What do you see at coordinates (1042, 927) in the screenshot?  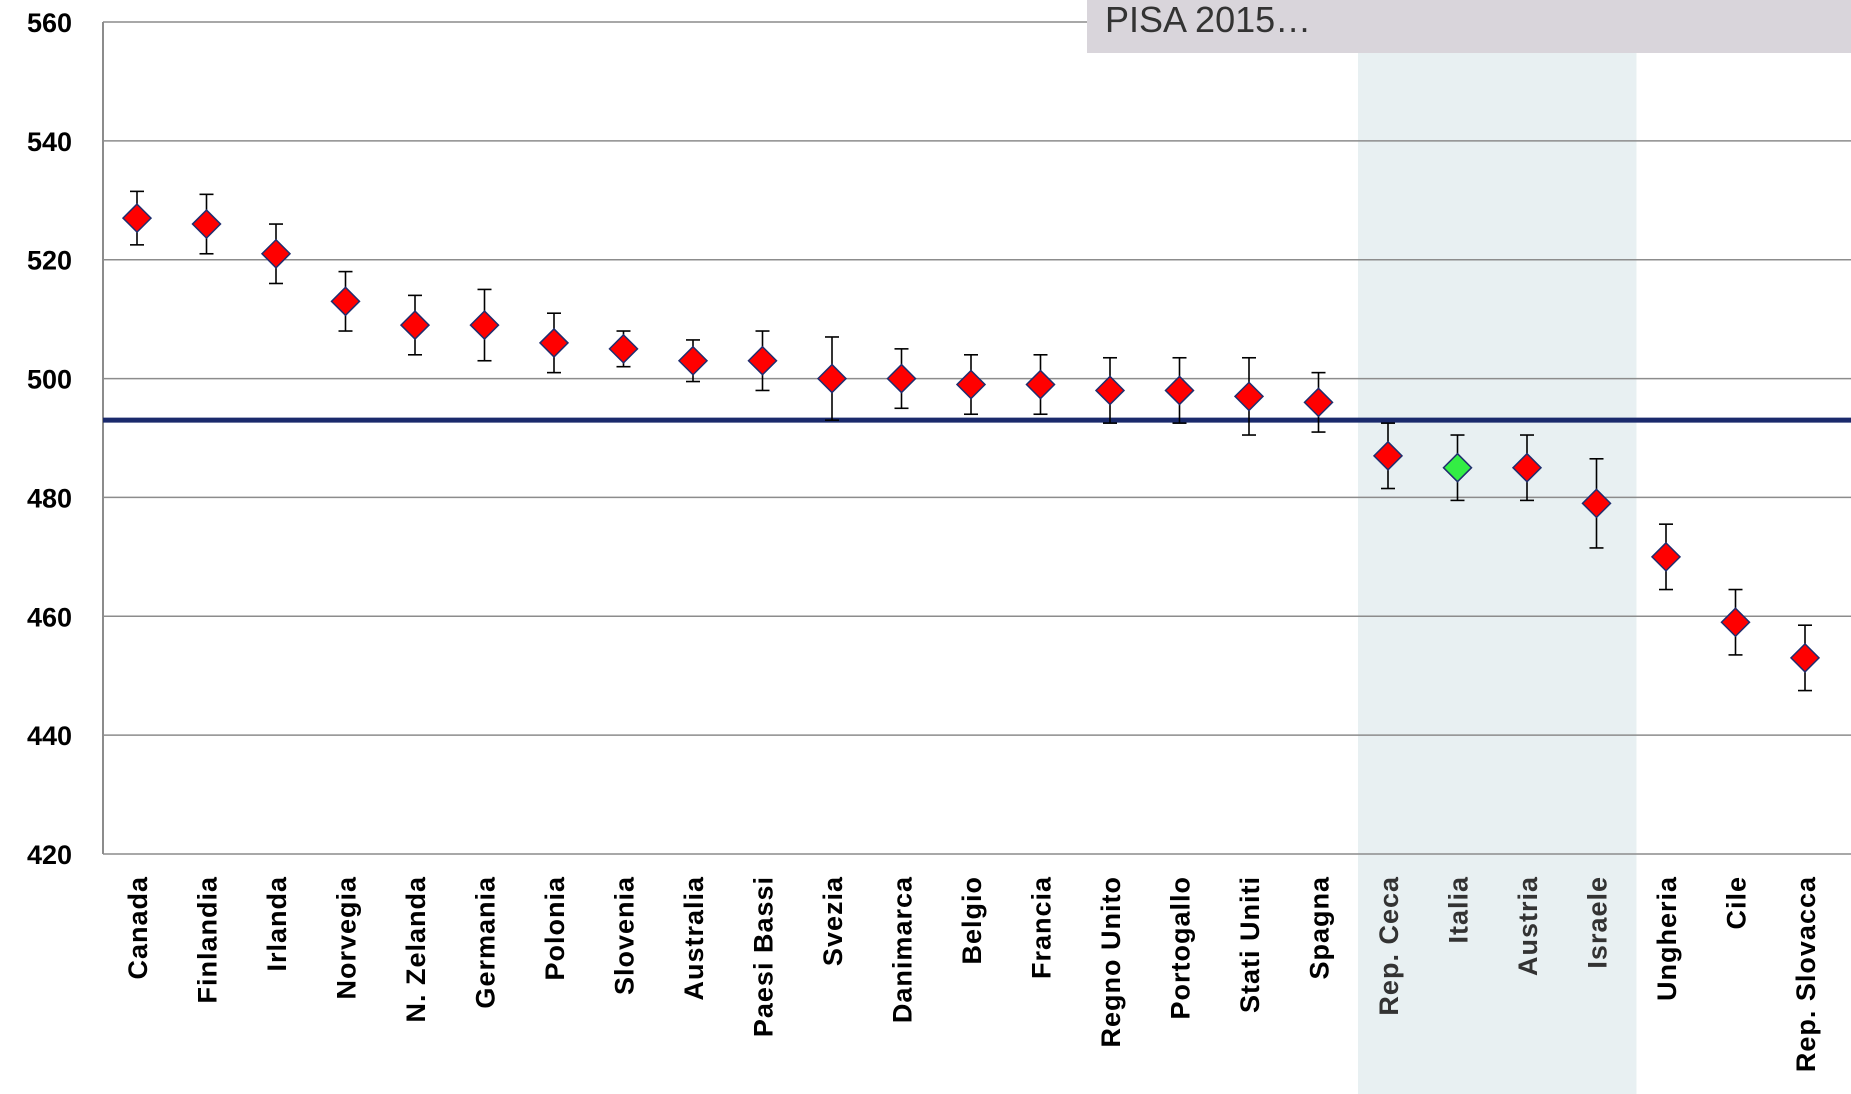 I see `x-tick-label: Francia` at bounding box center [1042, 927].